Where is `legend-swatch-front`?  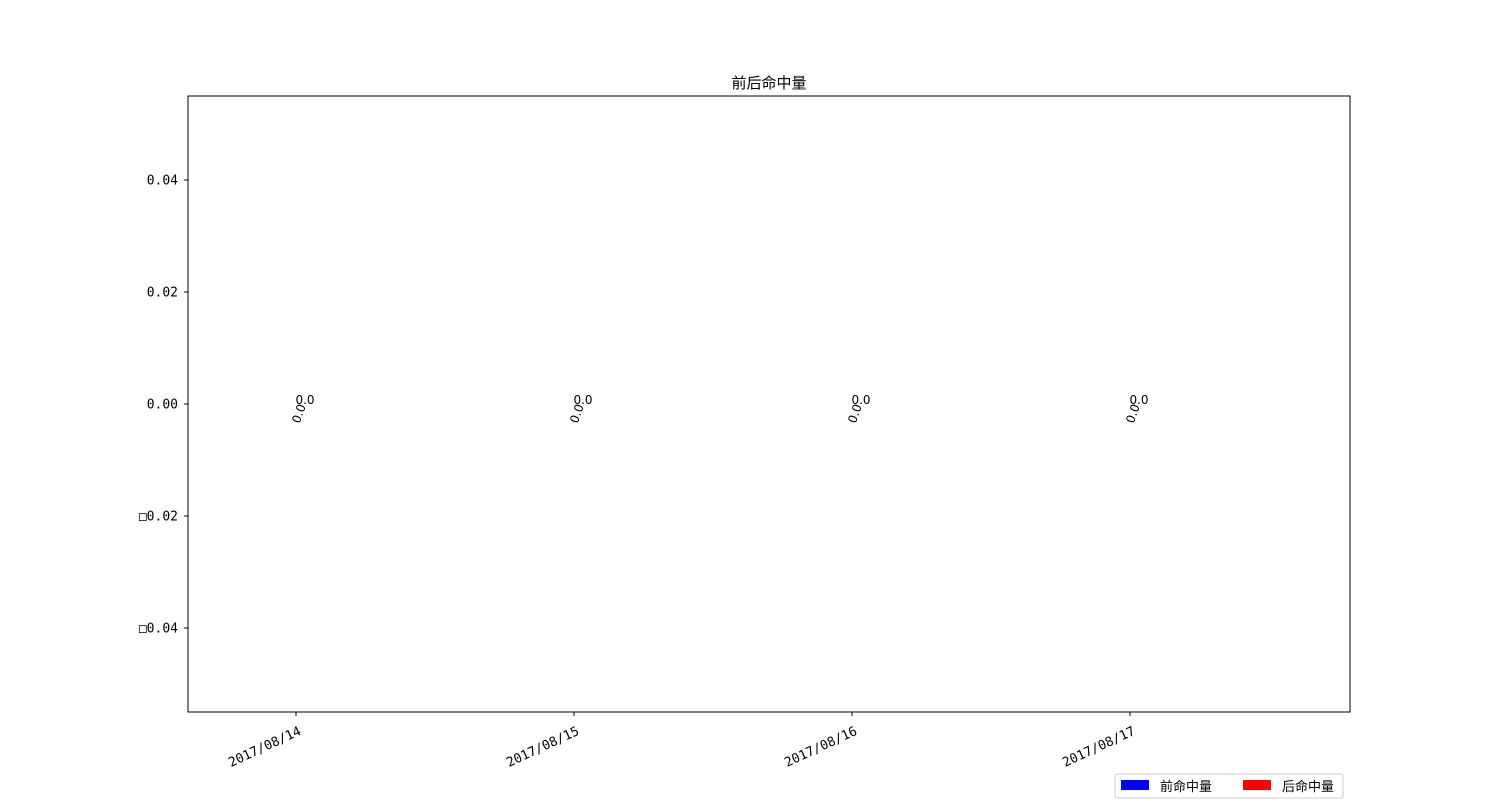 legend-swatch-front is located at coordinates (1135, 785).